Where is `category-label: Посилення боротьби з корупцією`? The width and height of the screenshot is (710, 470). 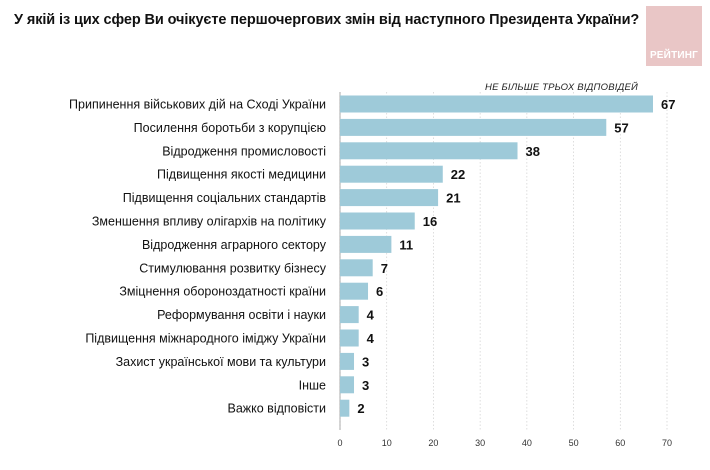
category-label: Посилення боротьби з корупцією is located at coordinates (230, 128).